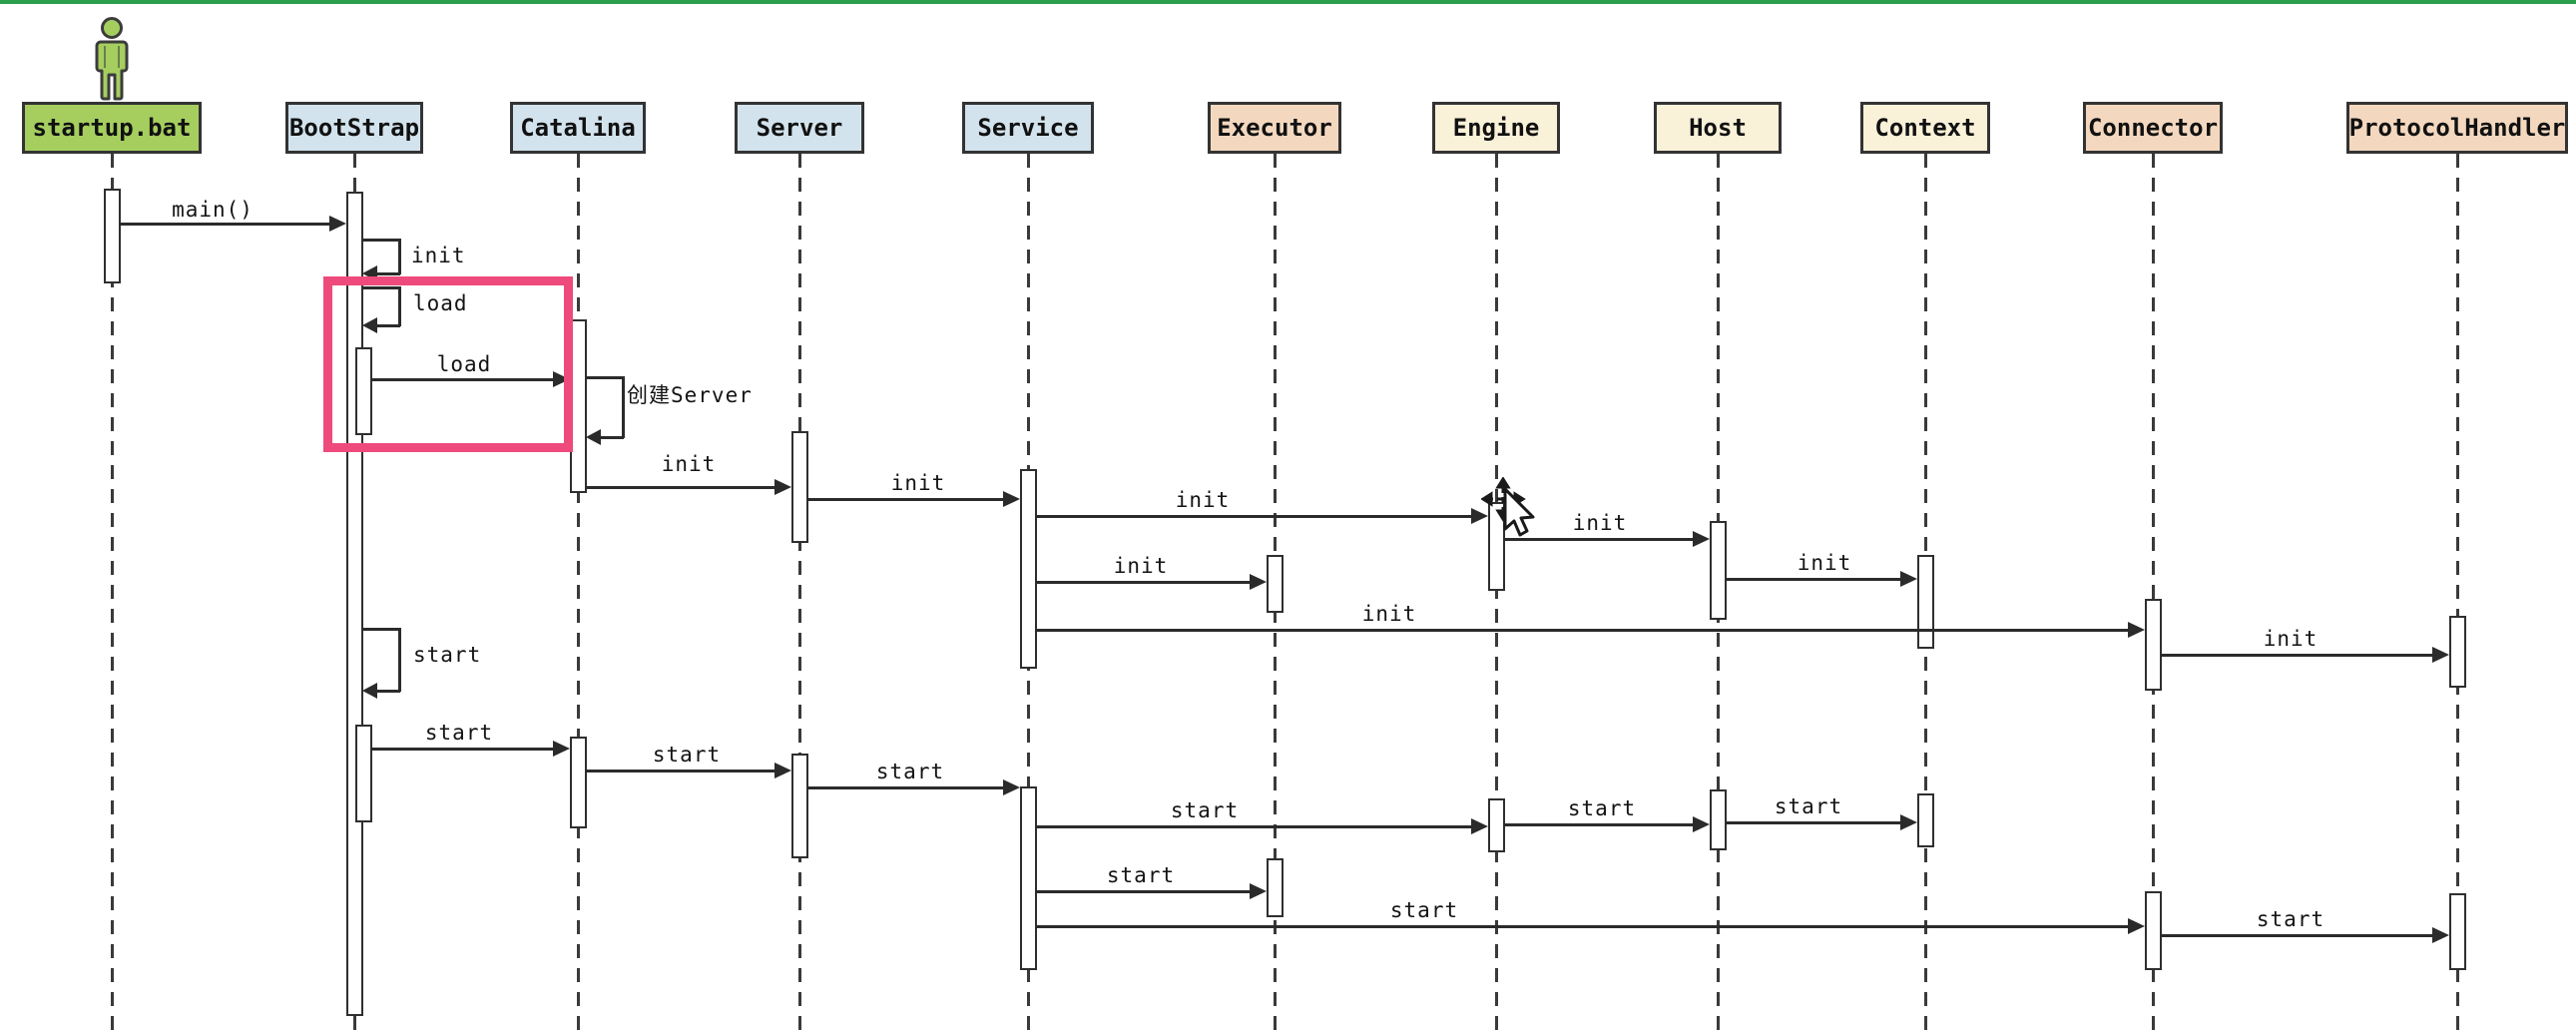 The height and width of the screenshot is (1031, 2576). I want to click on participant-protocolhandler: ProtocolHandler, so click(2457, 128).